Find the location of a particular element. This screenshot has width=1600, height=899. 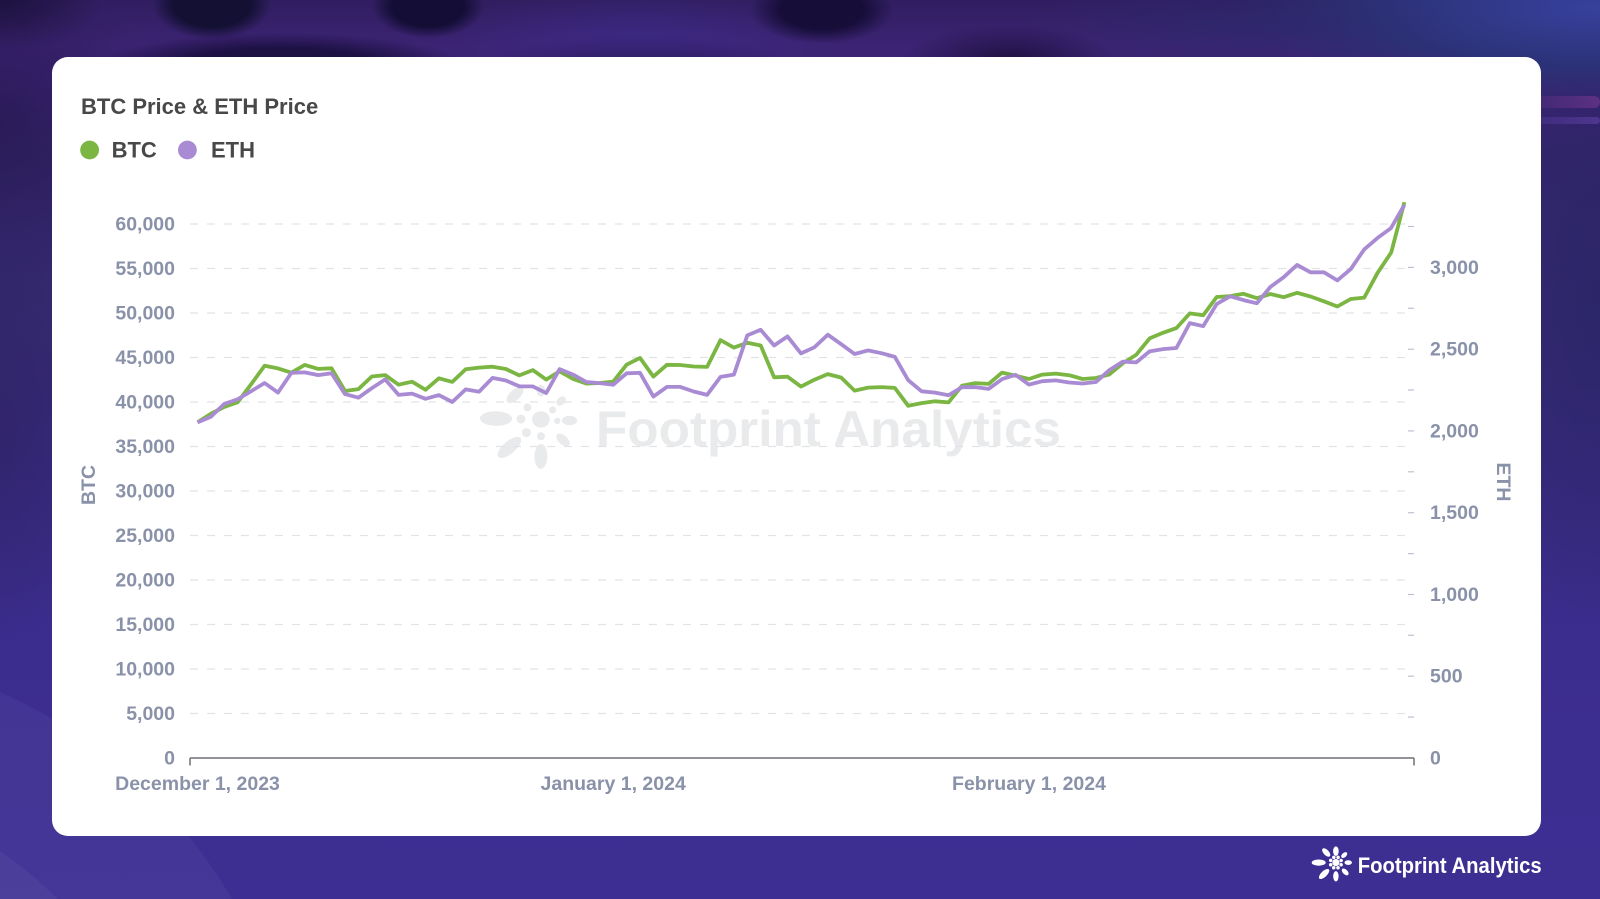

svg-text: 10,000 is located at coordinates (145, 670).